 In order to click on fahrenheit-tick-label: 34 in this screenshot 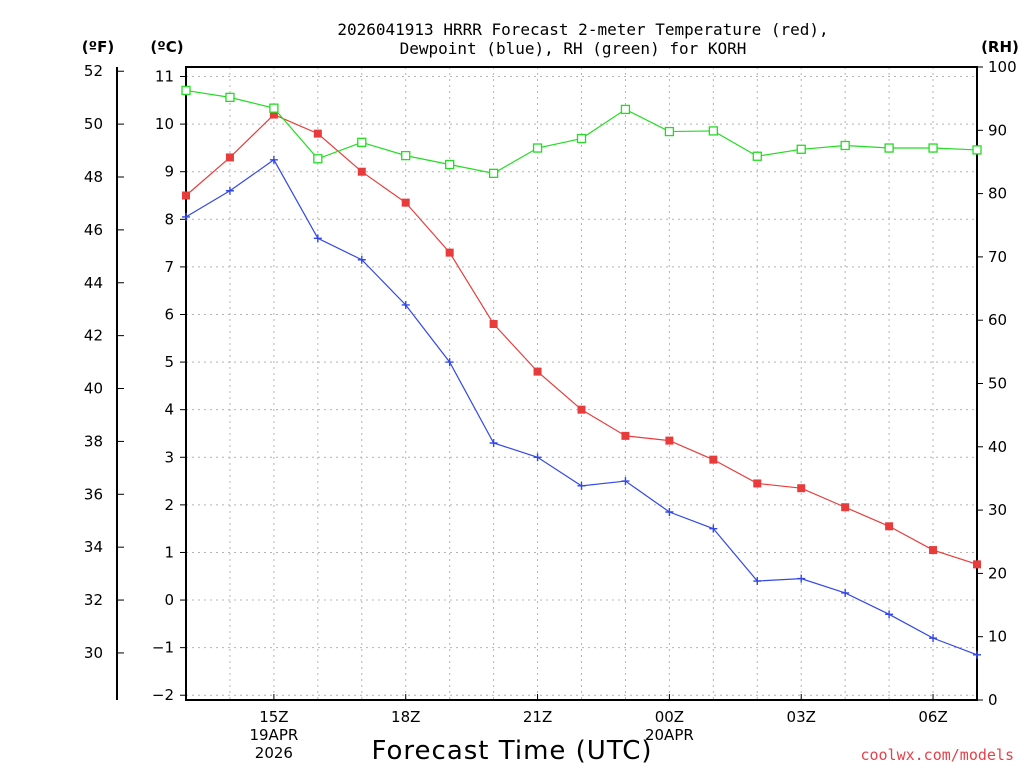, I will do `click(93, 547)`.